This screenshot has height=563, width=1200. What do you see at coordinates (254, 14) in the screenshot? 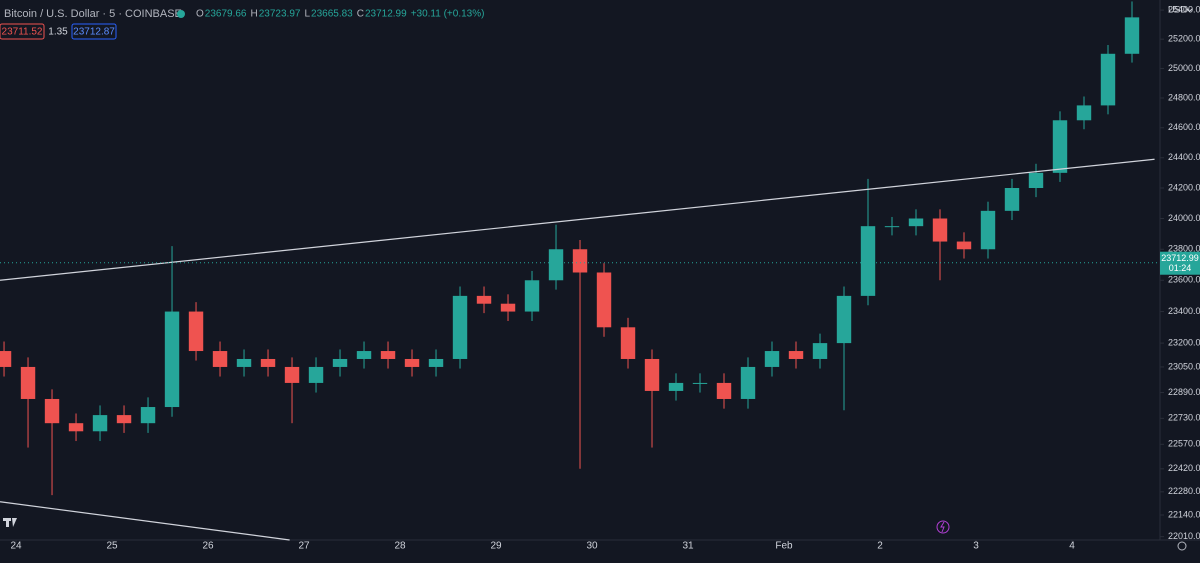
I see `ohlc-label: H` at bounding box center [254, 14].